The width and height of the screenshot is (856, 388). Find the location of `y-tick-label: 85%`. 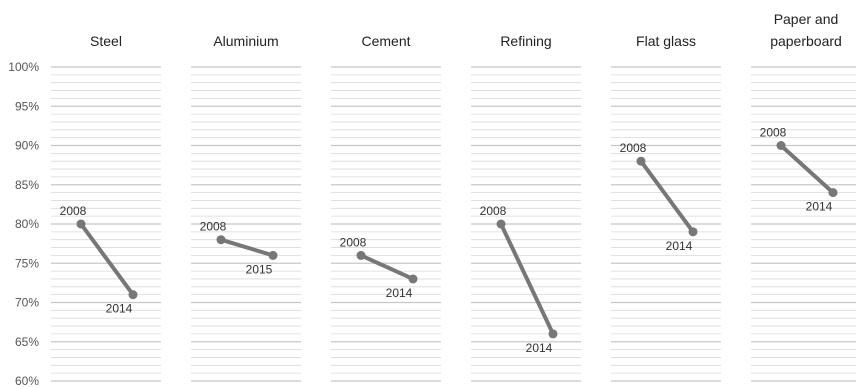

y-tick-label: 85% is located at coordinates (27, 185).